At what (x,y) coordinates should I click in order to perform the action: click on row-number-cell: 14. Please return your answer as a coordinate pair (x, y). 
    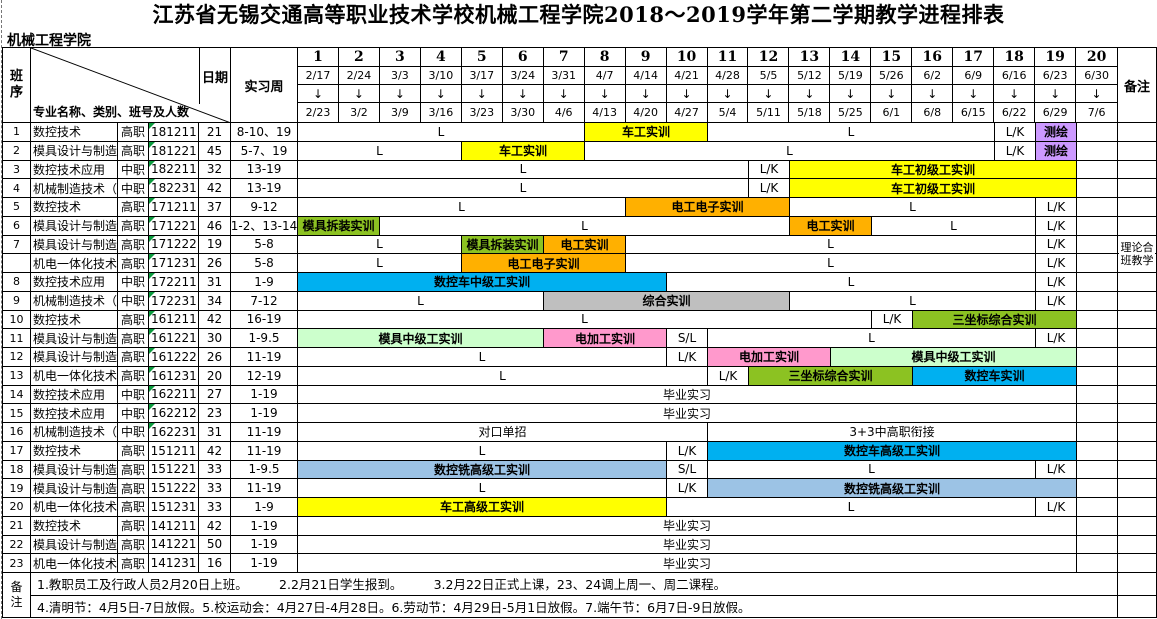
    Looking at the image, I should click on (17, 395).